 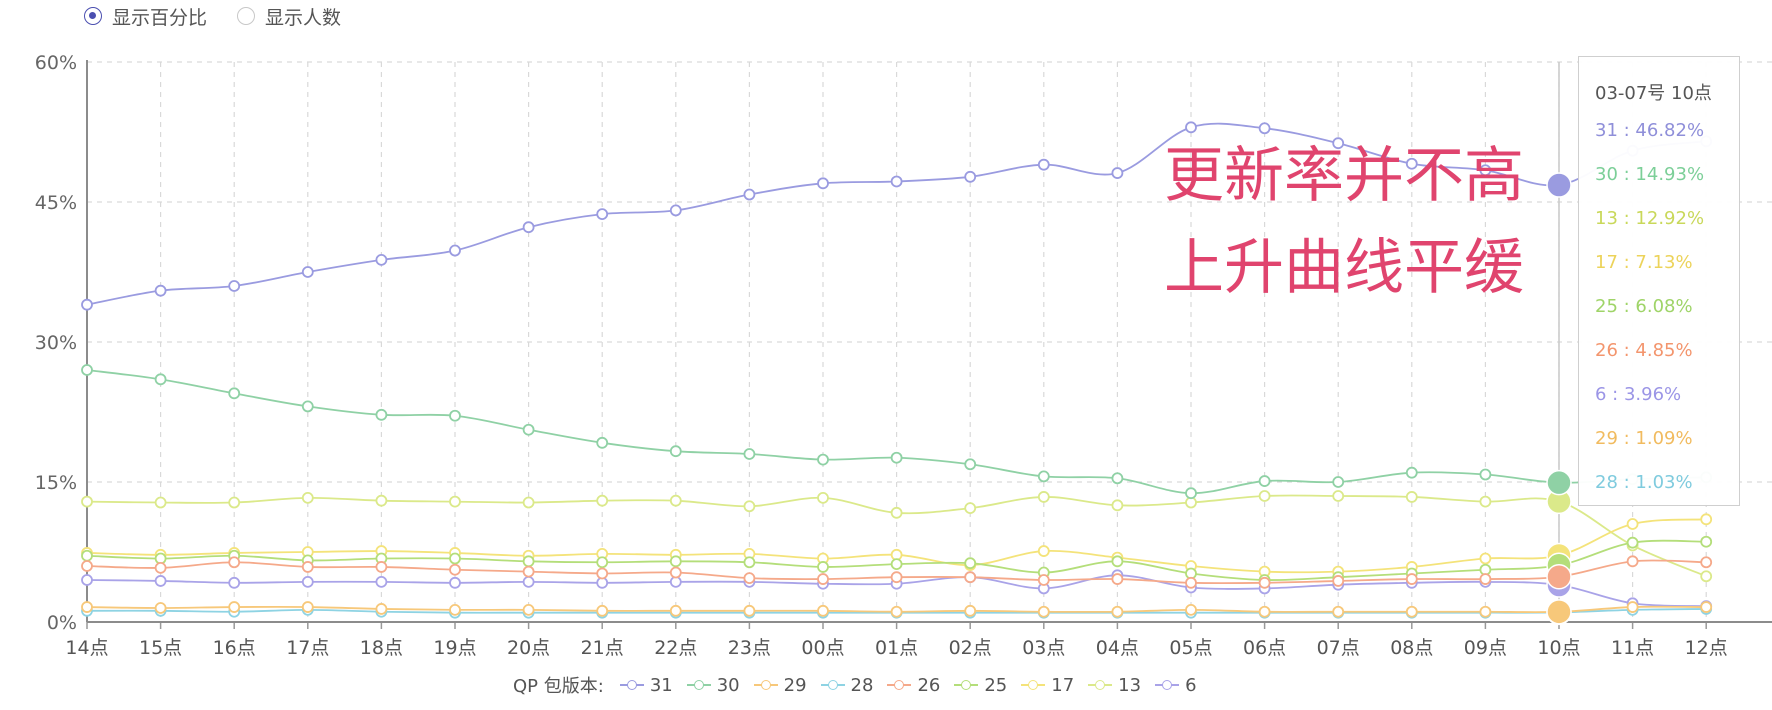 What do you see at coordinates (56, 343) in the screenshot?
I see `y-tick-label: 30%` at bounding box center [56, 343].